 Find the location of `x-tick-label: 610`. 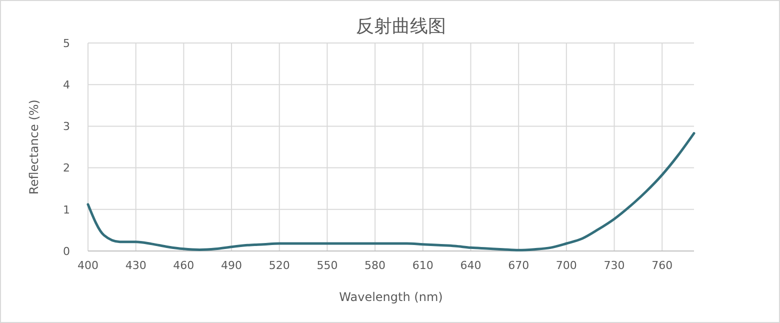

x-tick-label: 610 is located at coordinates (423, 265).